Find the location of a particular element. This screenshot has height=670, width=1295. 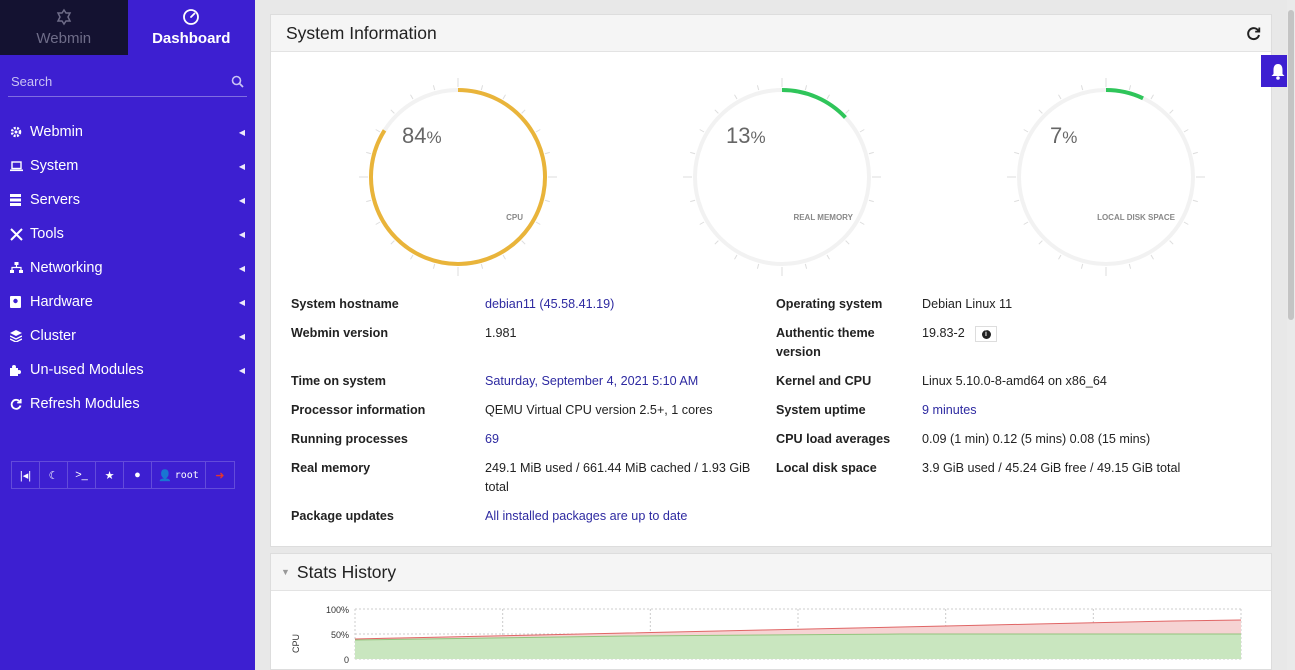

sidebar-item-label: System is located at coordinates (54, 166).